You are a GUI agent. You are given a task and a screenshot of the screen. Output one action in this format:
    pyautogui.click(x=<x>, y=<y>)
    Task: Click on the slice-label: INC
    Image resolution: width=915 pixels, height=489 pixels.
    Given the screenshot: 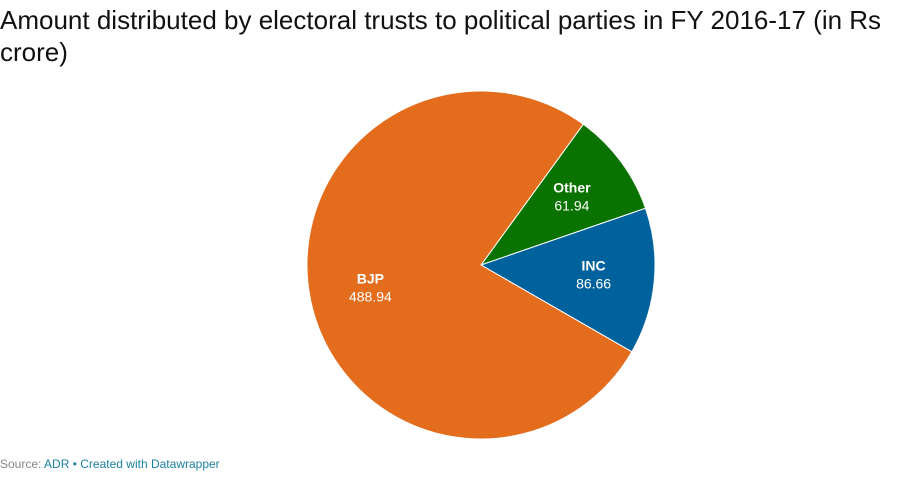 What is the action you would take?
    pyautogui.click(x=594, y=265)
    